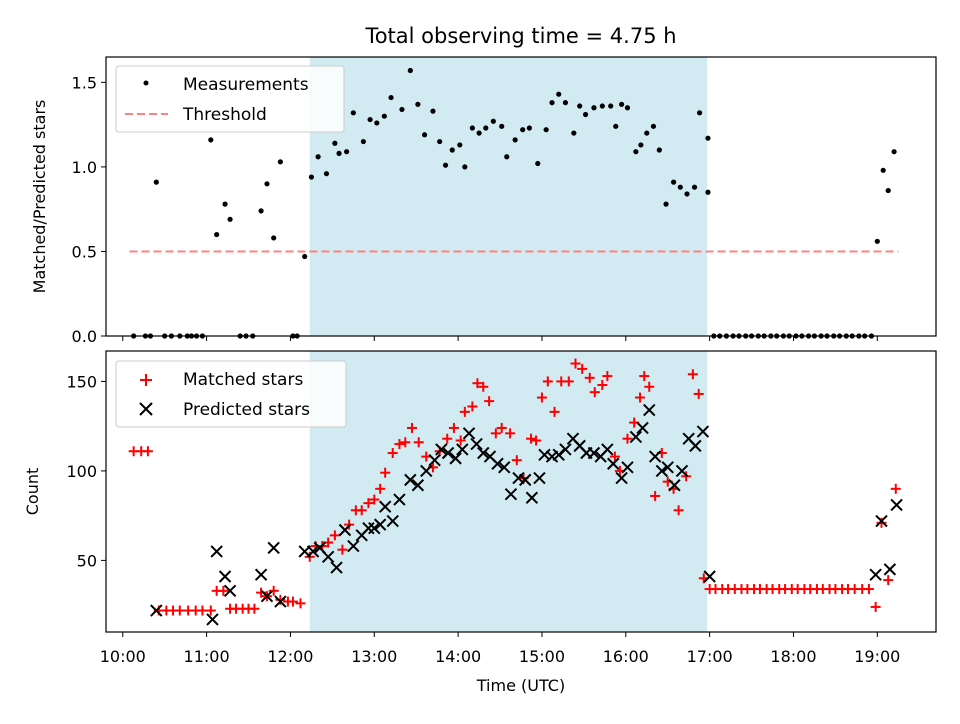  What do you see at coordinates (39, 197) in the screenshot?
I see `ratio-y-axis-label: Matched/Predicted stars` at bounding box center [39, 197].